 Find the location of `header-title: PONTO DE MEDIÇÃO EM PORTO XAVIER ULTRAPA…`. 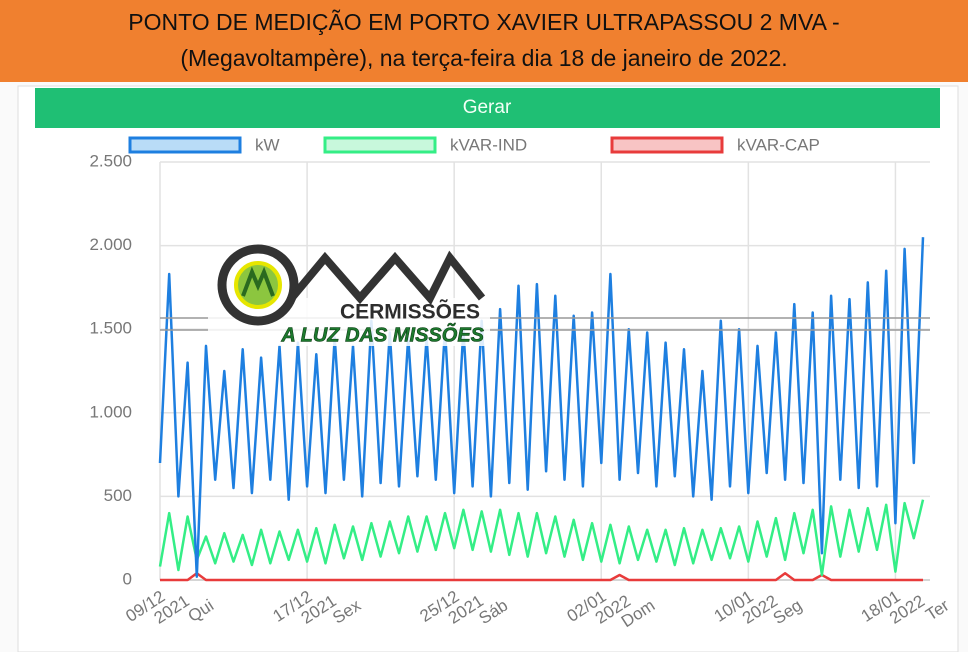

header-title: PONTO DE MEDIÇÃO EM PORTO XAVIER ULTRAPA… is located at coordinates (483, 22).